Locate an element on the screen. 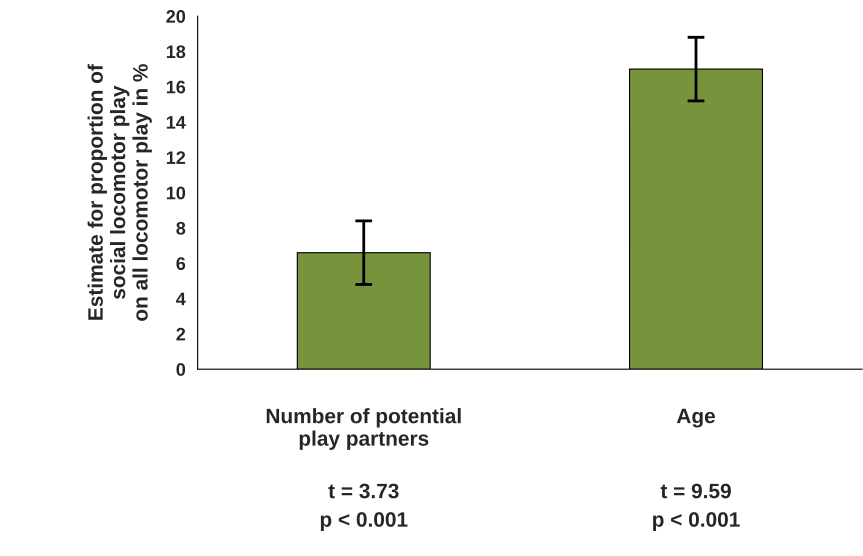 The width and height of the screenshot is (863, 556). y-tick-label: 16 is located at coordinates (176, 87).